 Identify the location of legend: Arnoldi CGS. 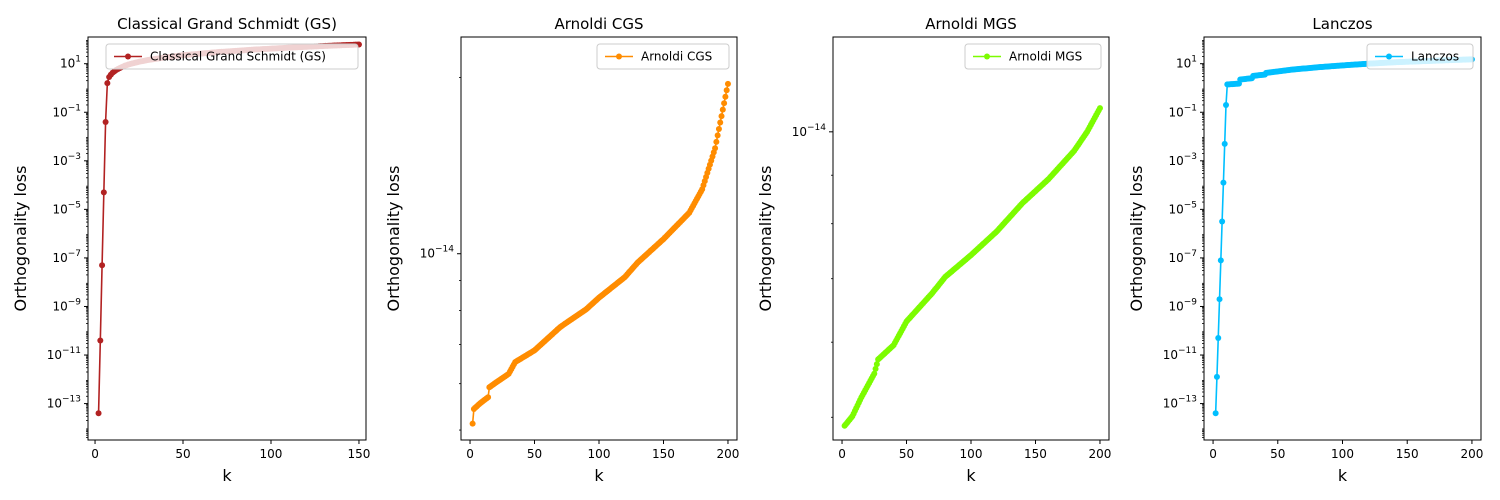
(663, 56).